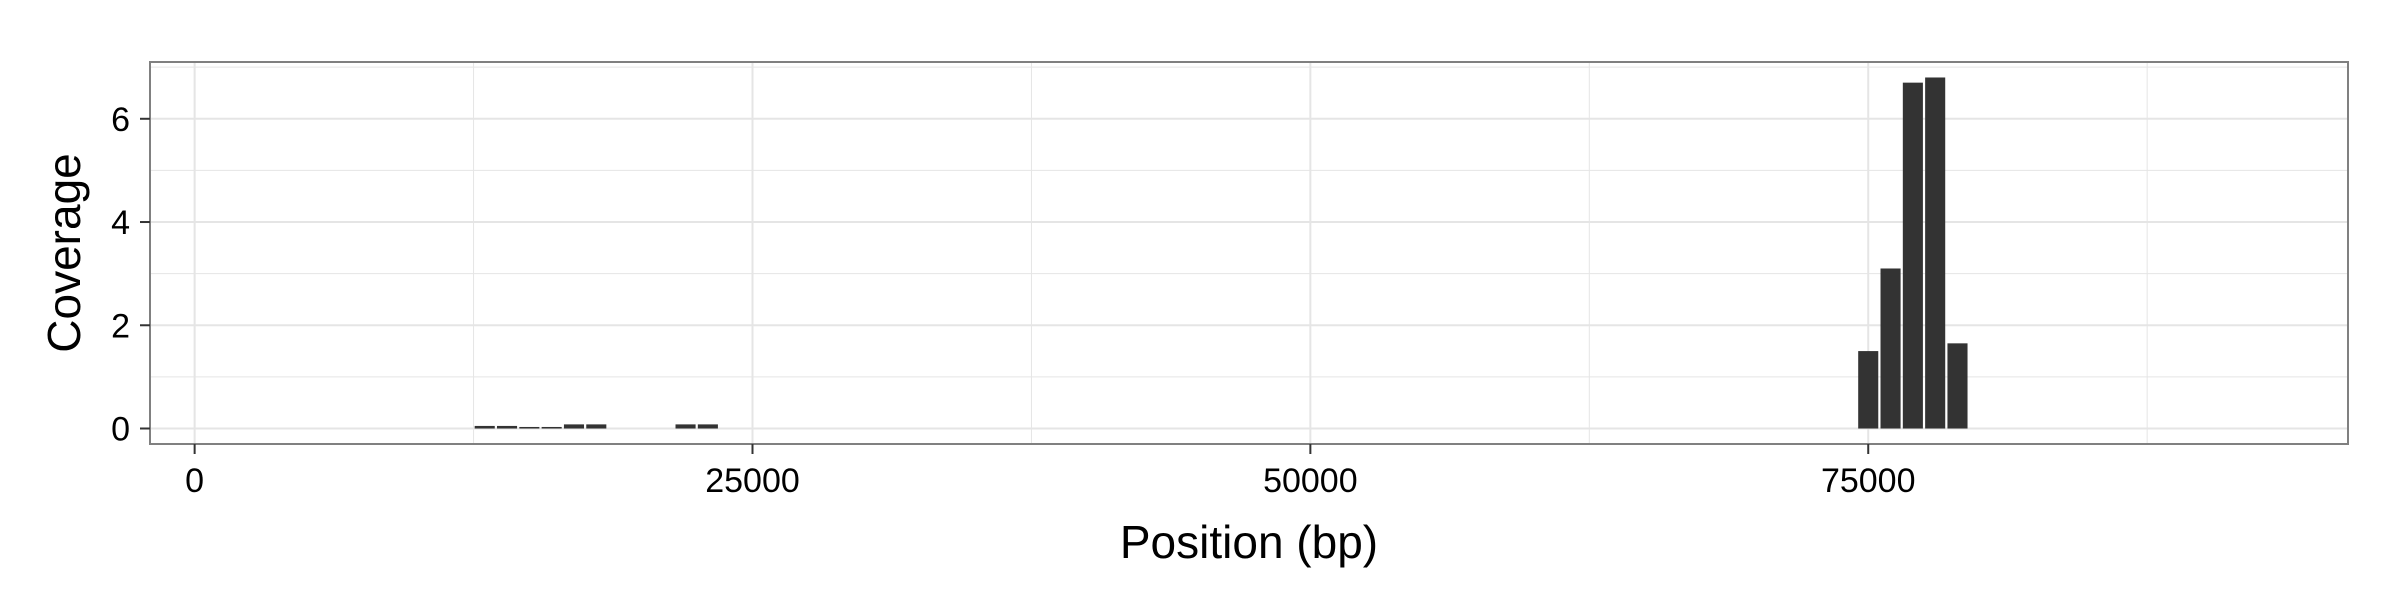  Describe the element at coordinates (130, 275) in the screenshot. I see `y-axis: 0 2 4 6` at that location.